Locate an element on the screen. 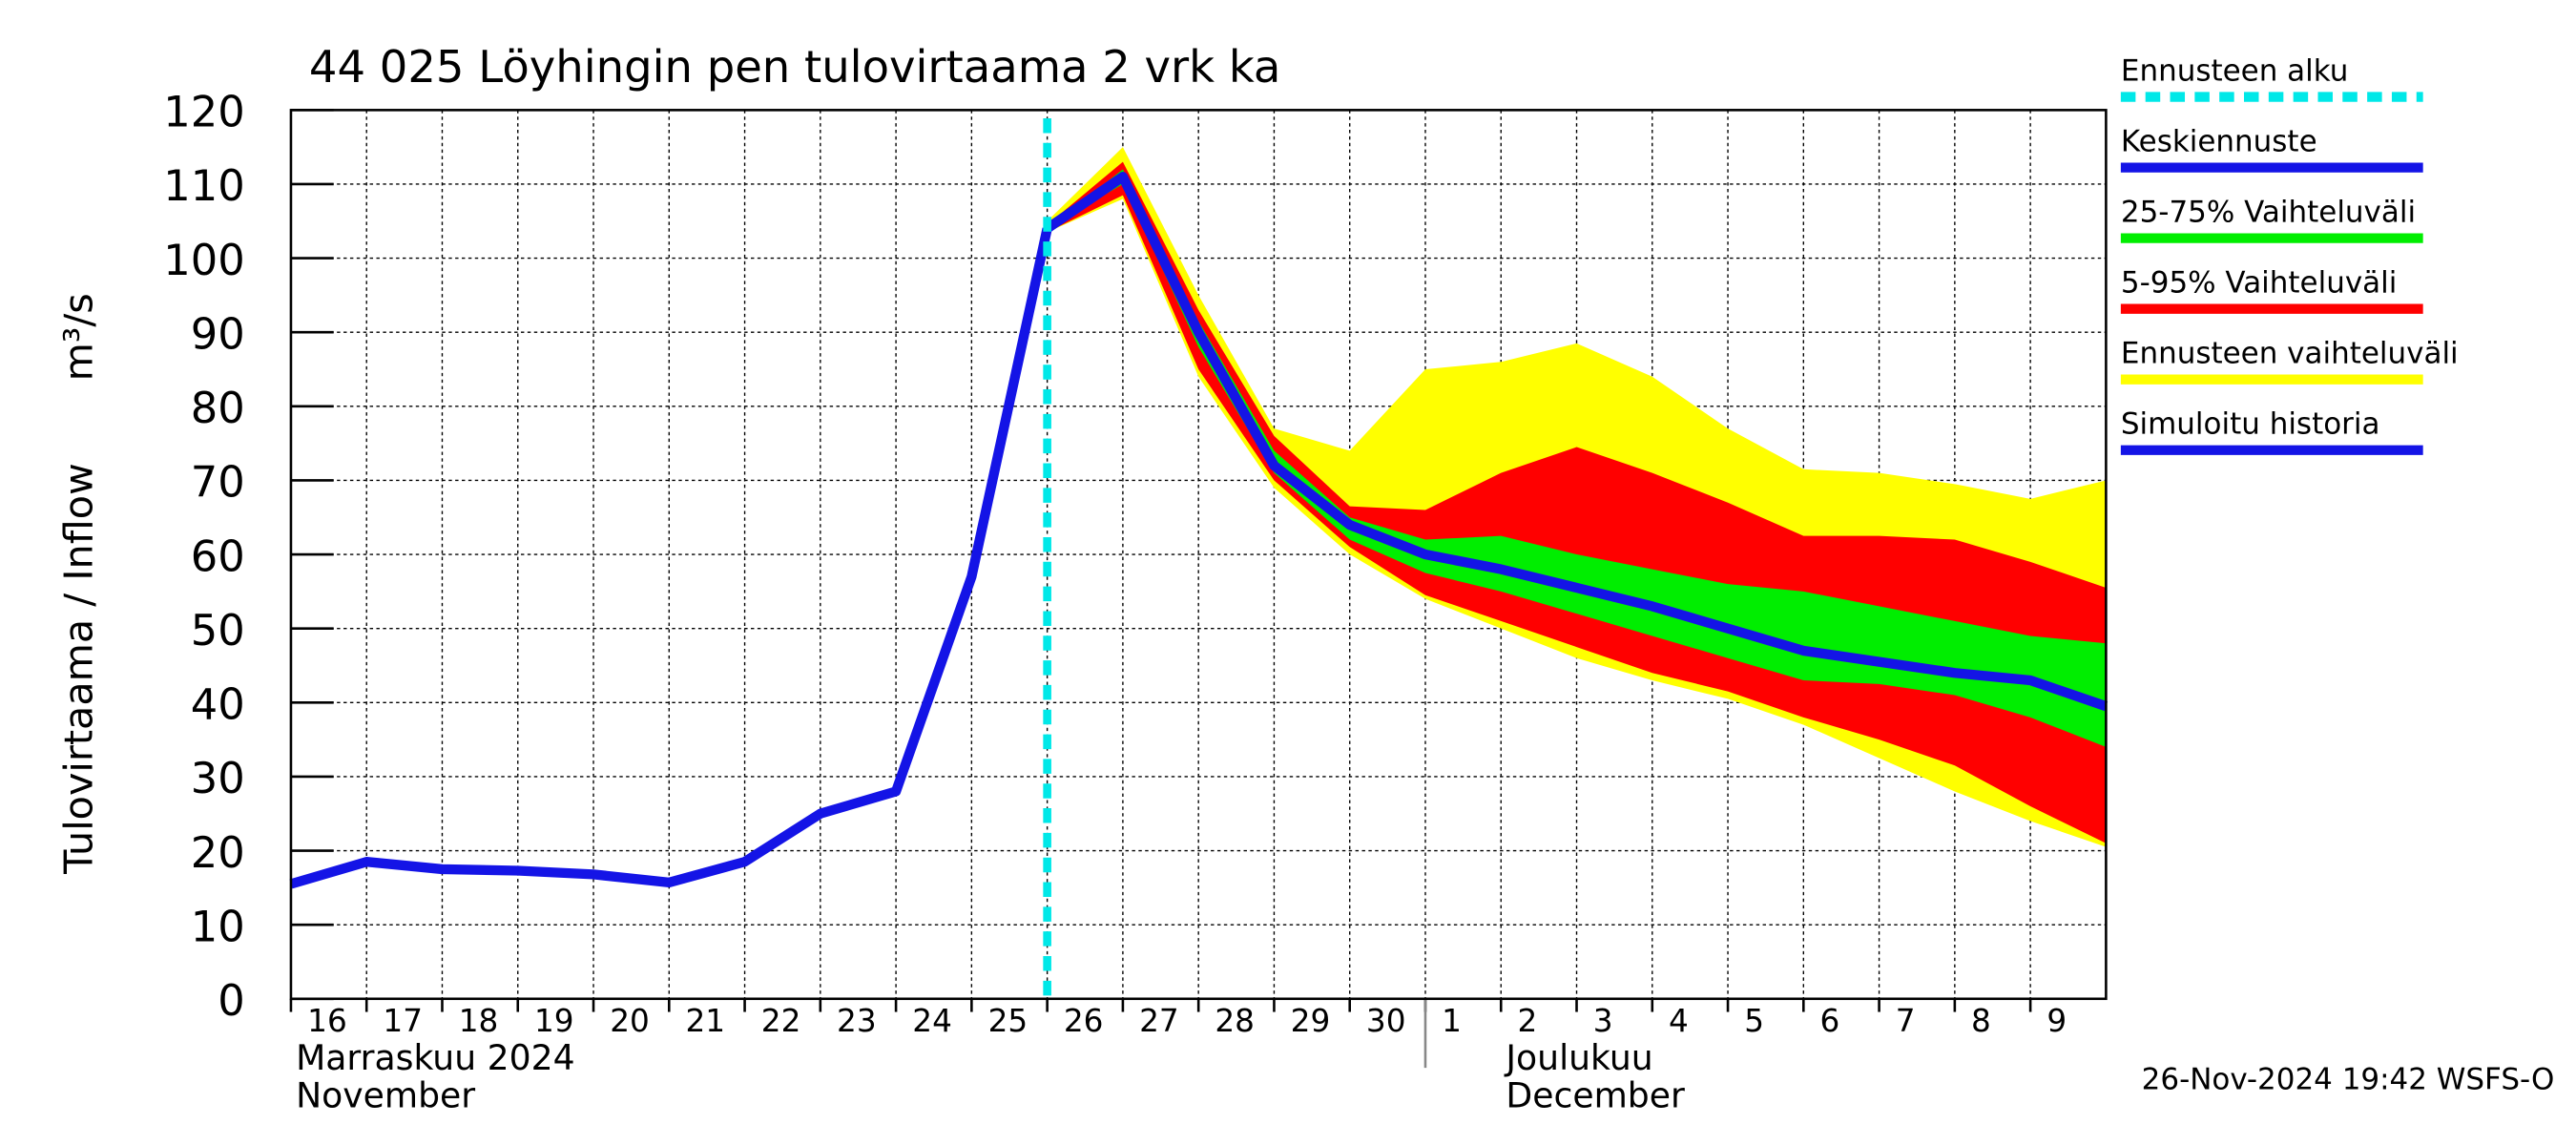 The height and width of the screenshot is (1145, 2576). legend-label: 5-95% Vaihteluväli is located at coordinates (2259, 283).